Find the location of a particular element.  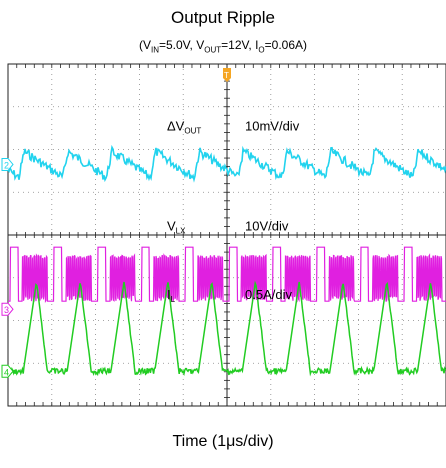

trace-name-sub: OUT is located at coordinates (192, 130).